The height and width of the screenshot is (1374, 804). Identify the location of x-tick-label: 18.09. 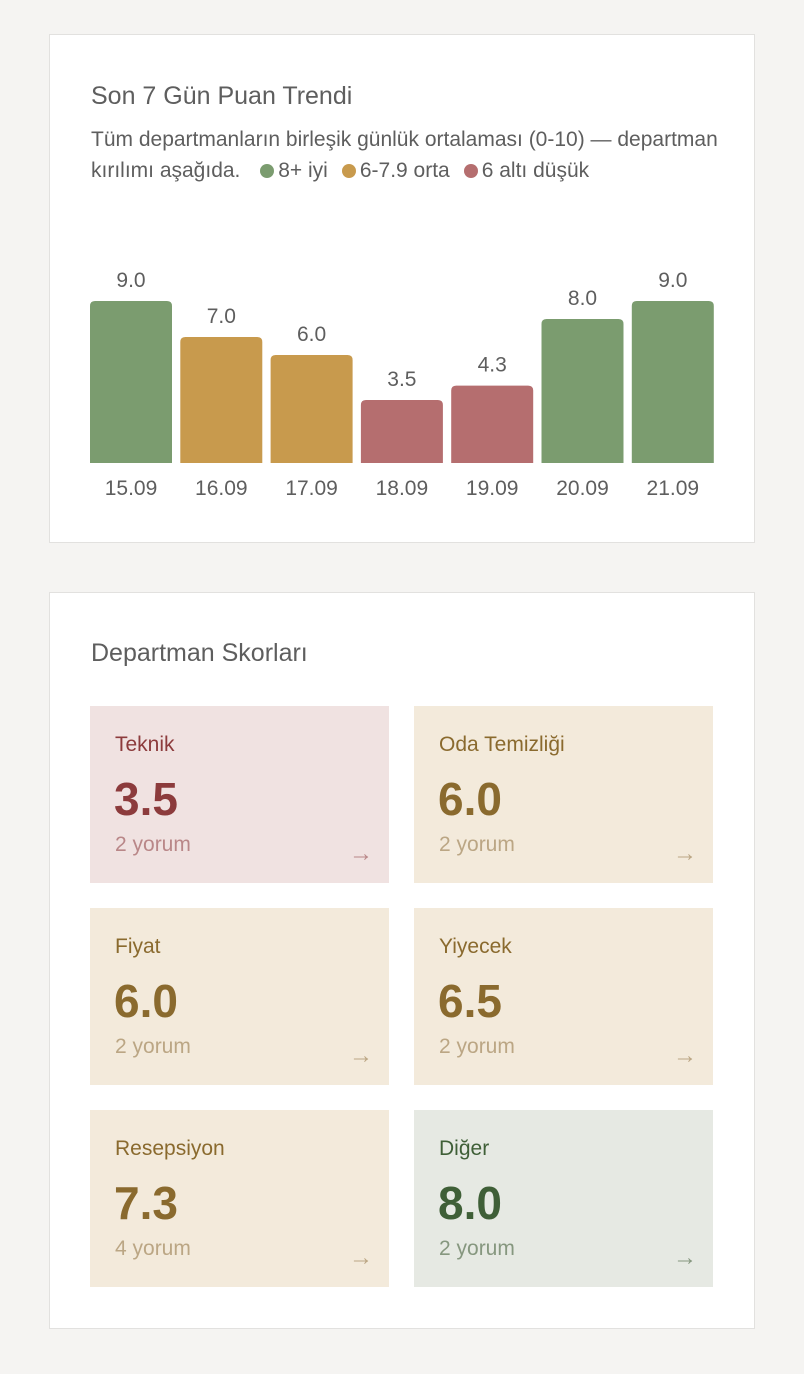
(402, 488).